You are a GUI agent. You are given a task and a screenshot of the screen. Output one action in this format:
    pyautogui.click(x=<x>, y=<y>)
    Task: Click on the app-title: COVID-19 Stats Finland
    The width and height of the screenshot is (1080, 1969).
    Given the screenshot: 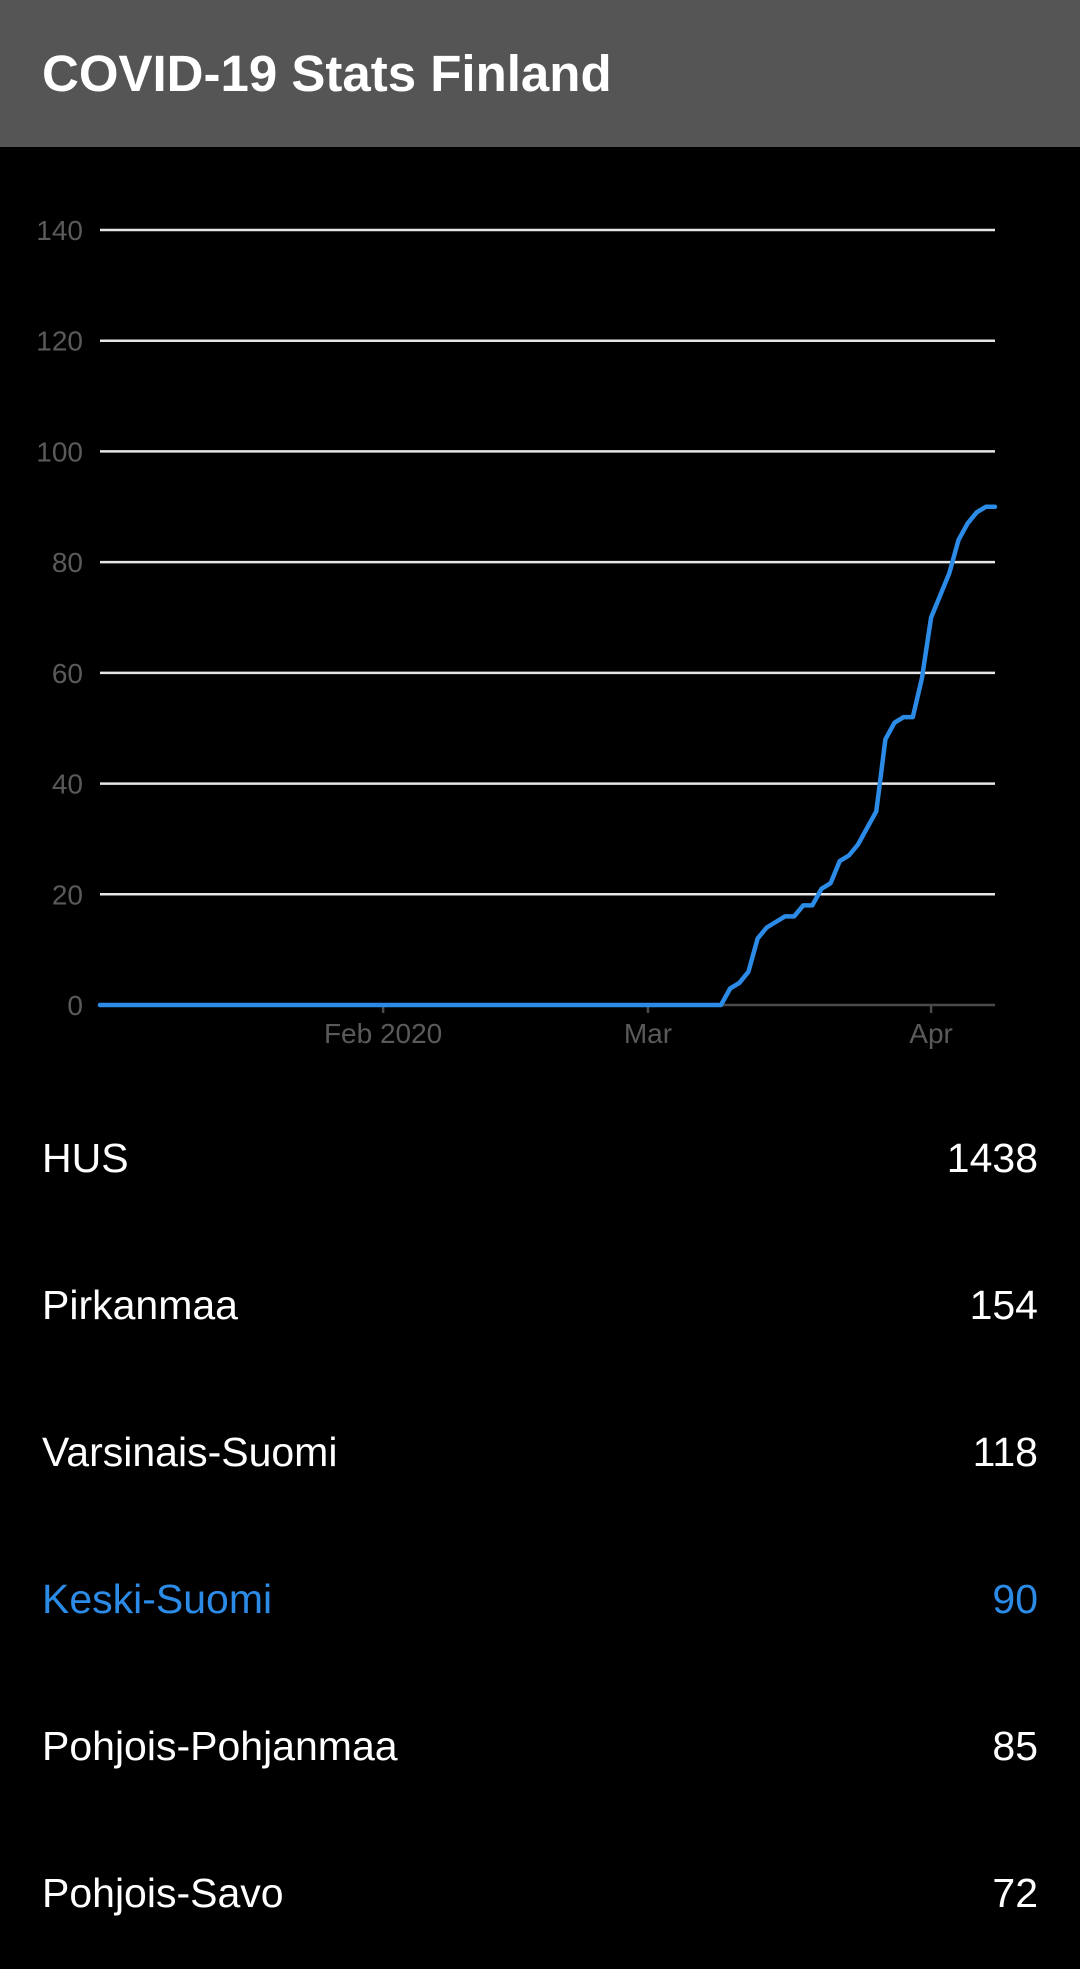 What is the action you would take?
    pyautogui.click(x=327, y=73)
    